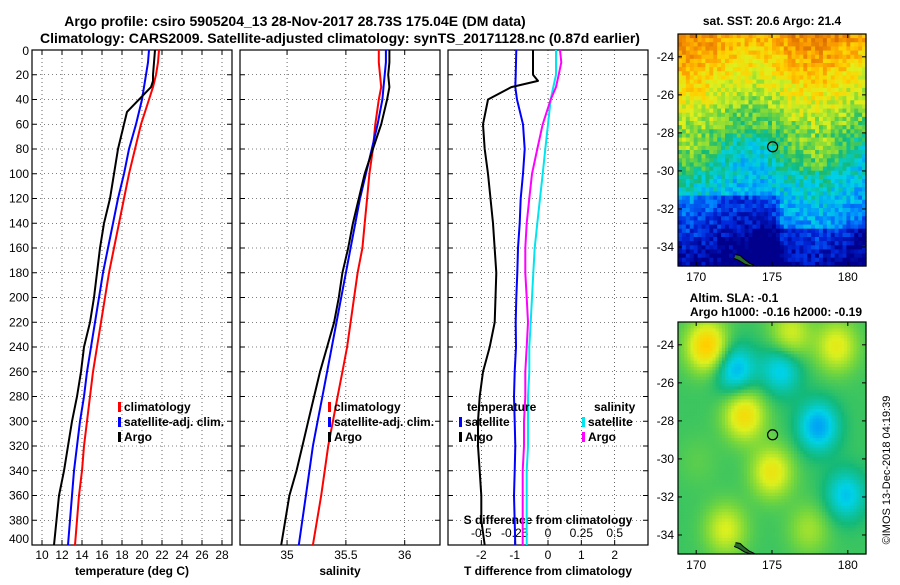 The width and height of the screenshot is (900, 585). Describe the element at coordinates (614, 533) in the screenshot. I see `difference-s-tick-label: 0.5` at that location.